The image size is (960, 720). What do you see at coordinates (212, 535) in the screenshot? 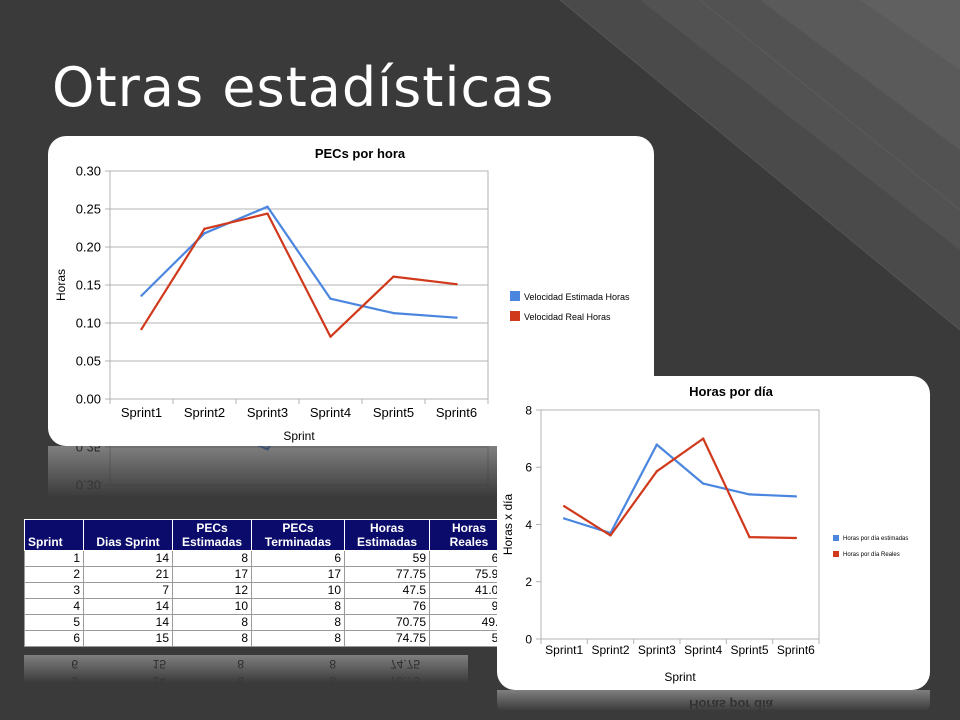
I see `column-header: PECs Estimadas` at bounding box center [212, 535].